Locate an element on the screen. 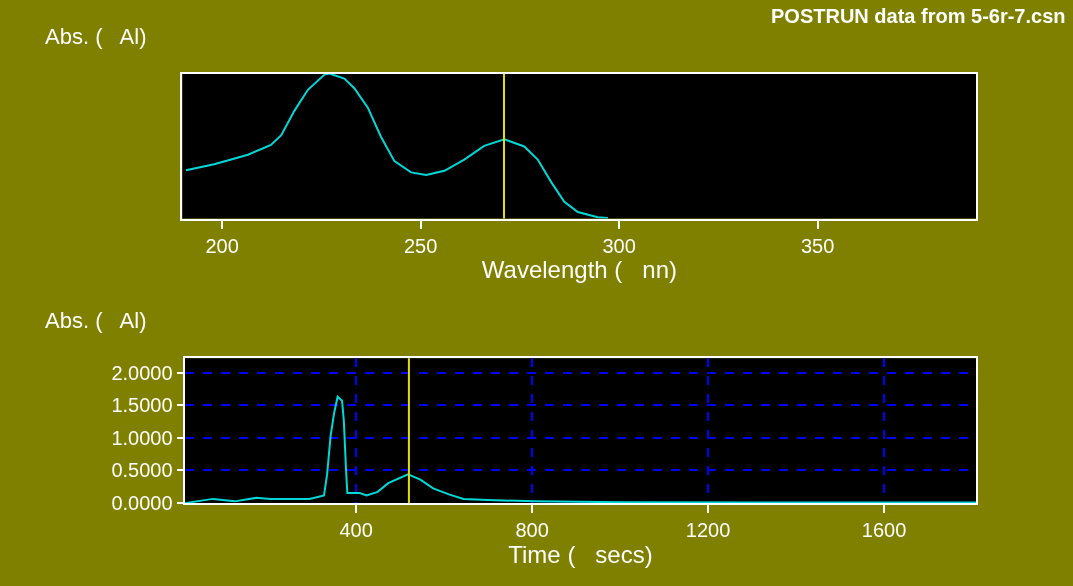 The width and height of the screenshot is (1073, 586). y-tick-label: 1.5000 is located at coordinates (142, 405).